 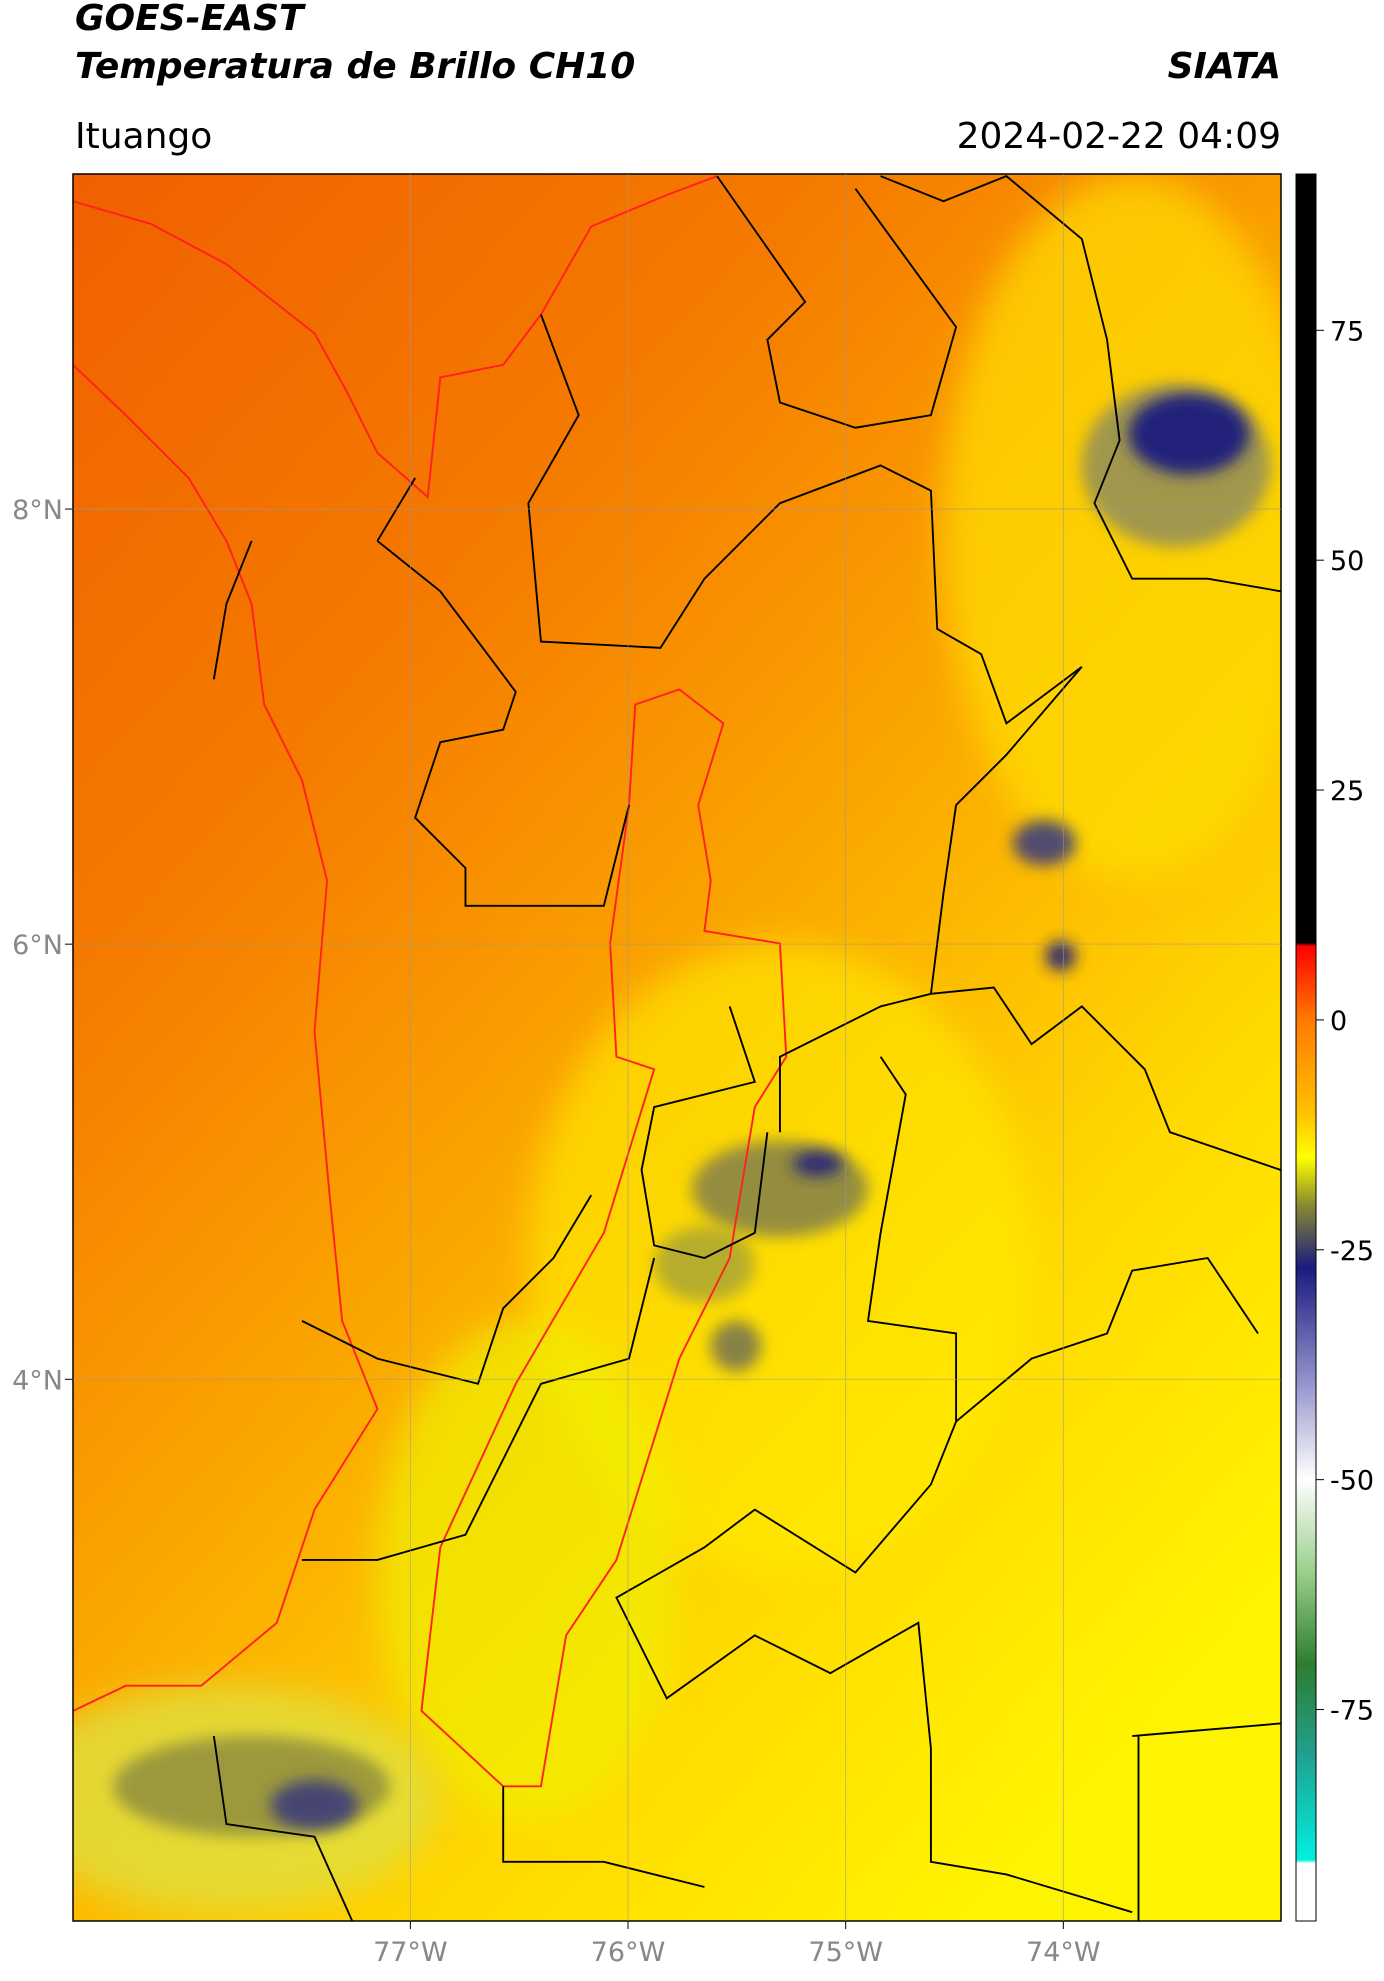 I want to click on datetime: 2024-02-22 04:09, so click(x=1119, y=136).